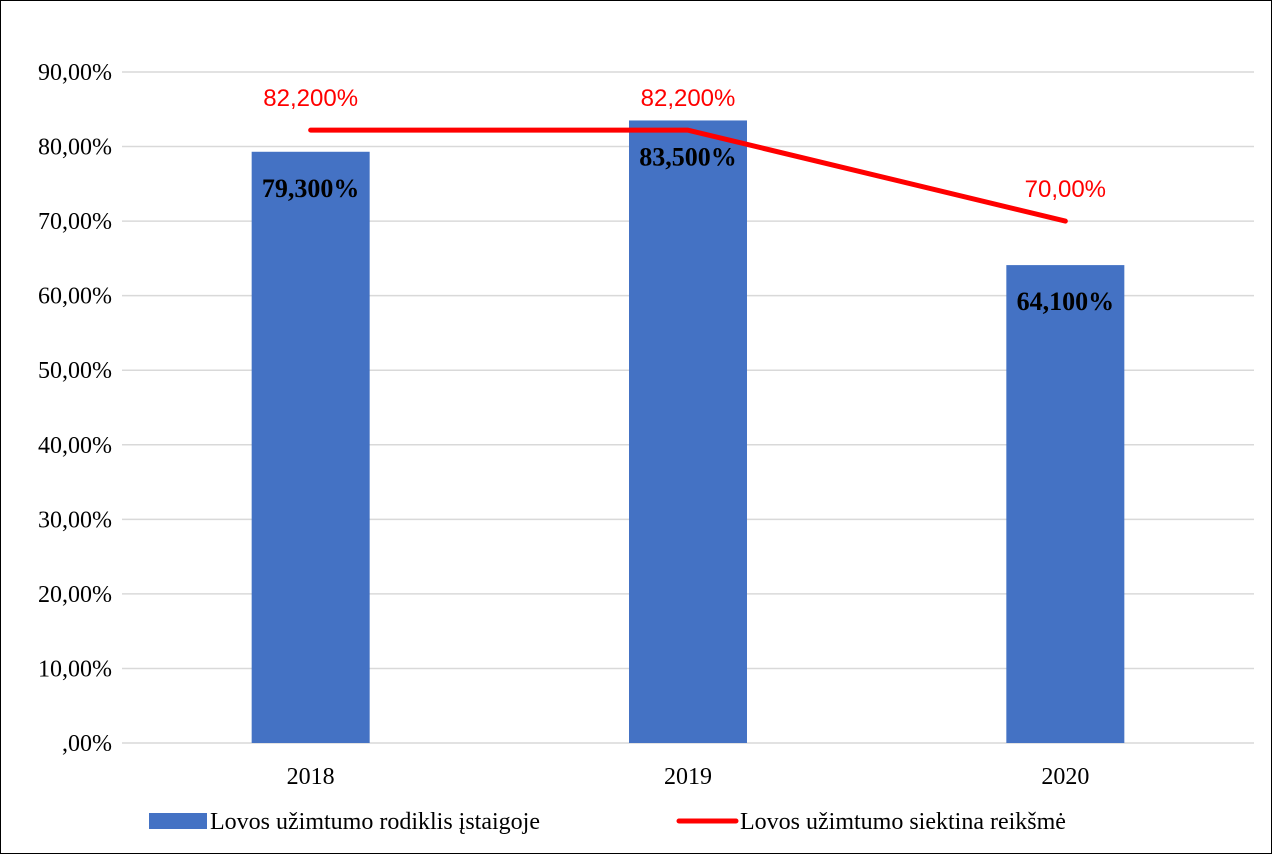 The width and height of the screenshot is (1272, 854). What do you see at coordinates (903, 822) in the screenshot?
I see `legend-line-label: Lovos užimtumo siektina reikšmė` at bounding box center [903, 822].